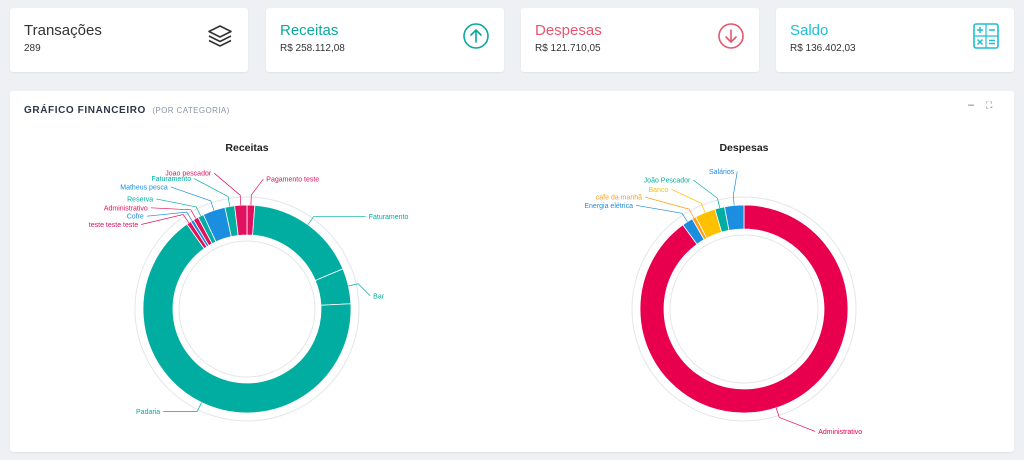  I want to click on slice-label-9: Faturamento, so click(171, 179).